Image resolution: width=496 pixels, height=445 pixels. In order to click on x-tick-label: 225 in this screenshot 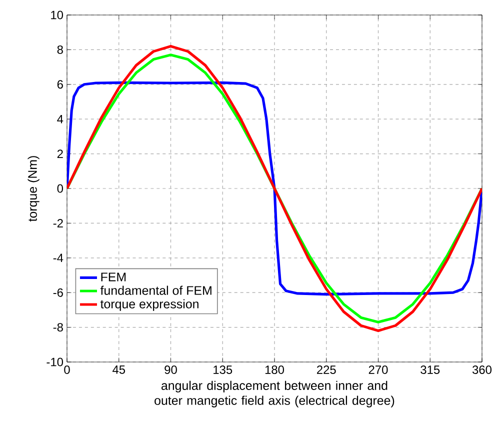, I will do `click(326, 370)`.